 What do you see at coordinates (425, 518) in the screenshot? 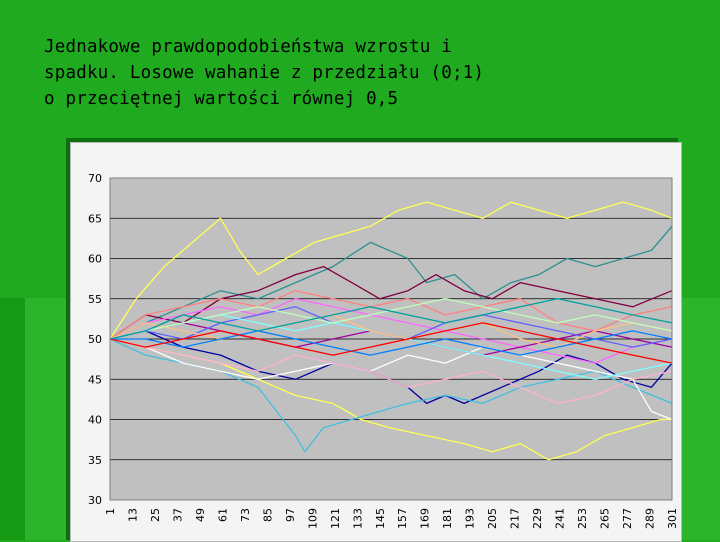
I see `x-tick-label: 169` at bounding box center [425, 518].